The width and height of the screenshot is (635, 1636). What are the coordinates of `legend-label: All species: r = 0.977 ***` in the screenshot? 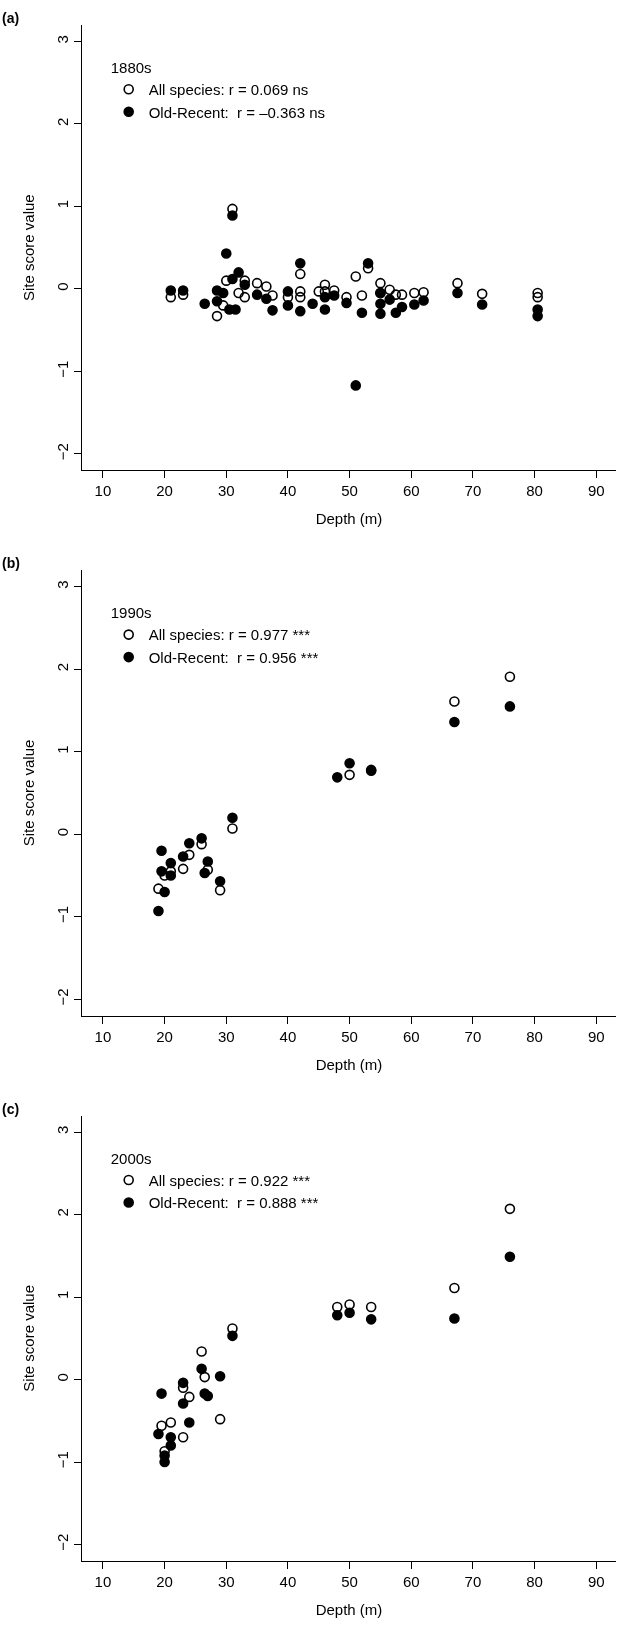 It's located at (229, 635).